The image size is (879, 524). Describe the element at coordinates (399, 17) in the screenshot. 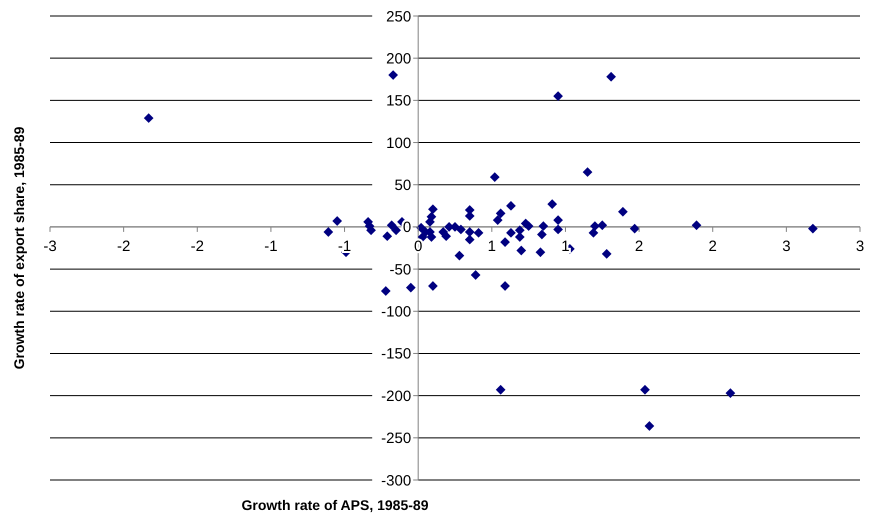

I see `y-tick-label: 250` at that location.